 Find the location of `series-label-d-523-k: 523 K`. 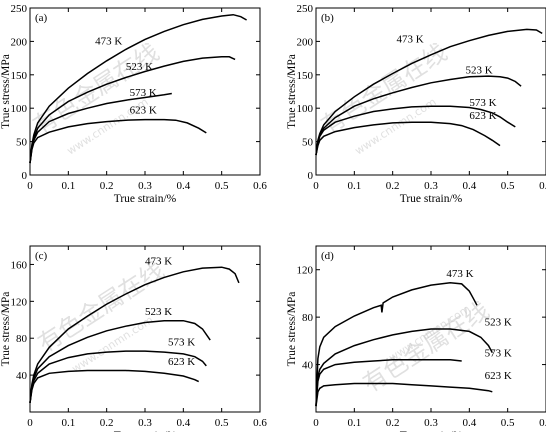

series-label-d-523-k: 523 K is located at coordinates (498, 322).